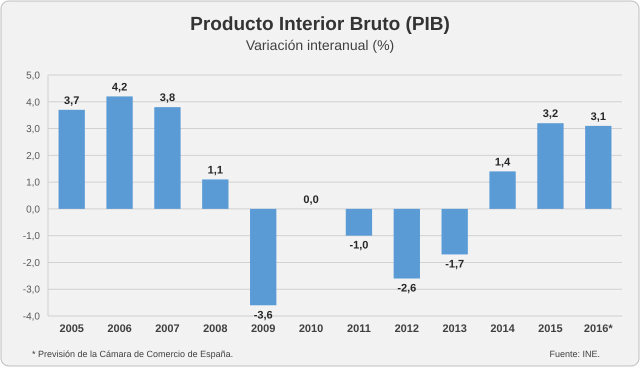  Describe the element at coordinates (263, 329) in the screenshot. I see `x-tick-label: 2009` at that location.